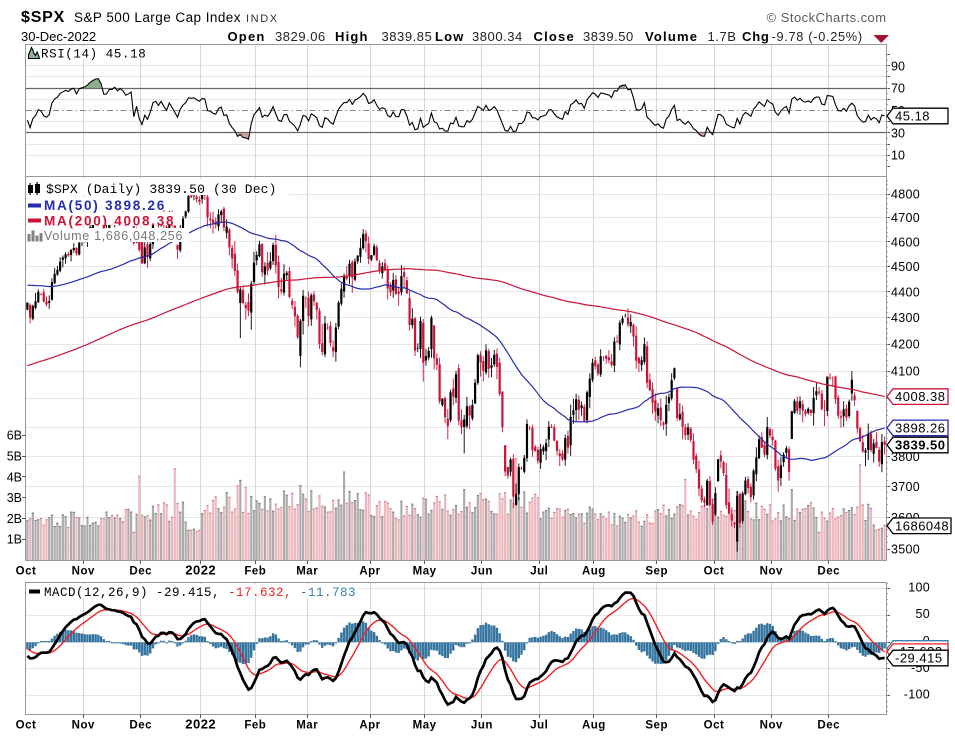  Describe the element at coordinates (920, 427) in the screenshot. I see `svg-text: 3898.26` at that location.